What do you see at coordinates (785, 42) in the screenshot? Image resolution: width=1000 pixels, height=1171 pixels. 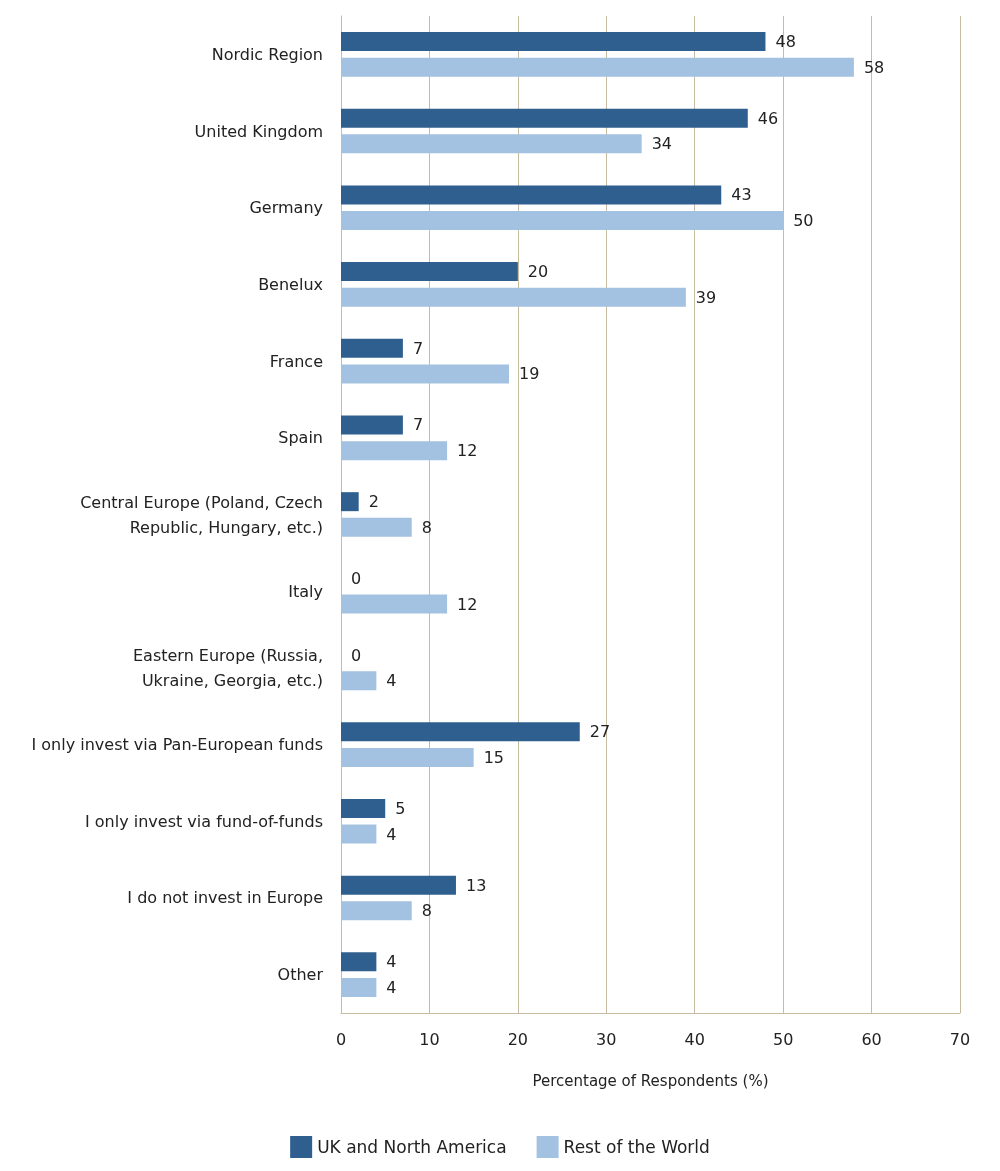 I see `data-label: 48` at bounding box center [785, 42].